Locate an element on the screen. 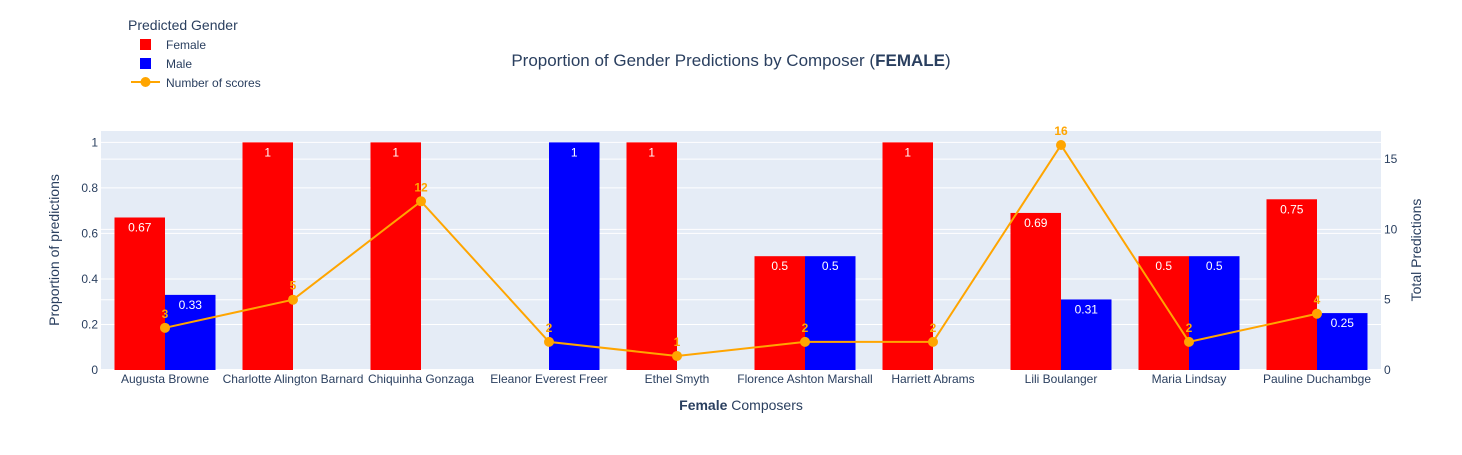 This screenshot has height=455, width=1462. y2-tick-label: 15 is located at coordinates (1391, 159).